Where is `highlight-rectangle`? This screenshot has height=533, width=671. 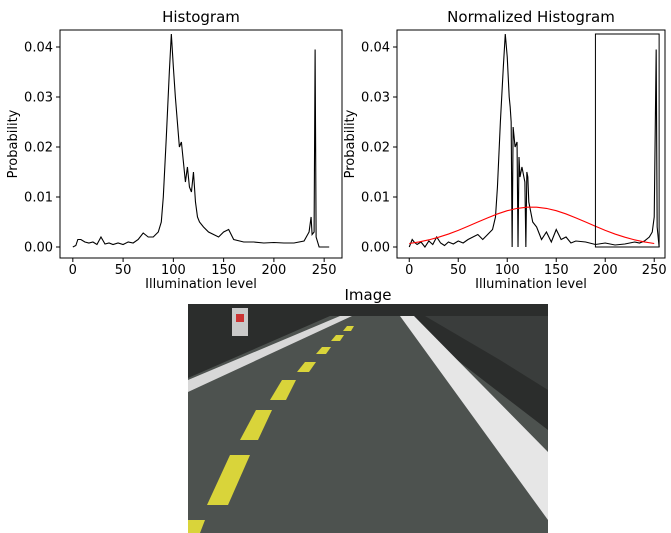 highlight-rectangle is located at coordinates (627, 140).